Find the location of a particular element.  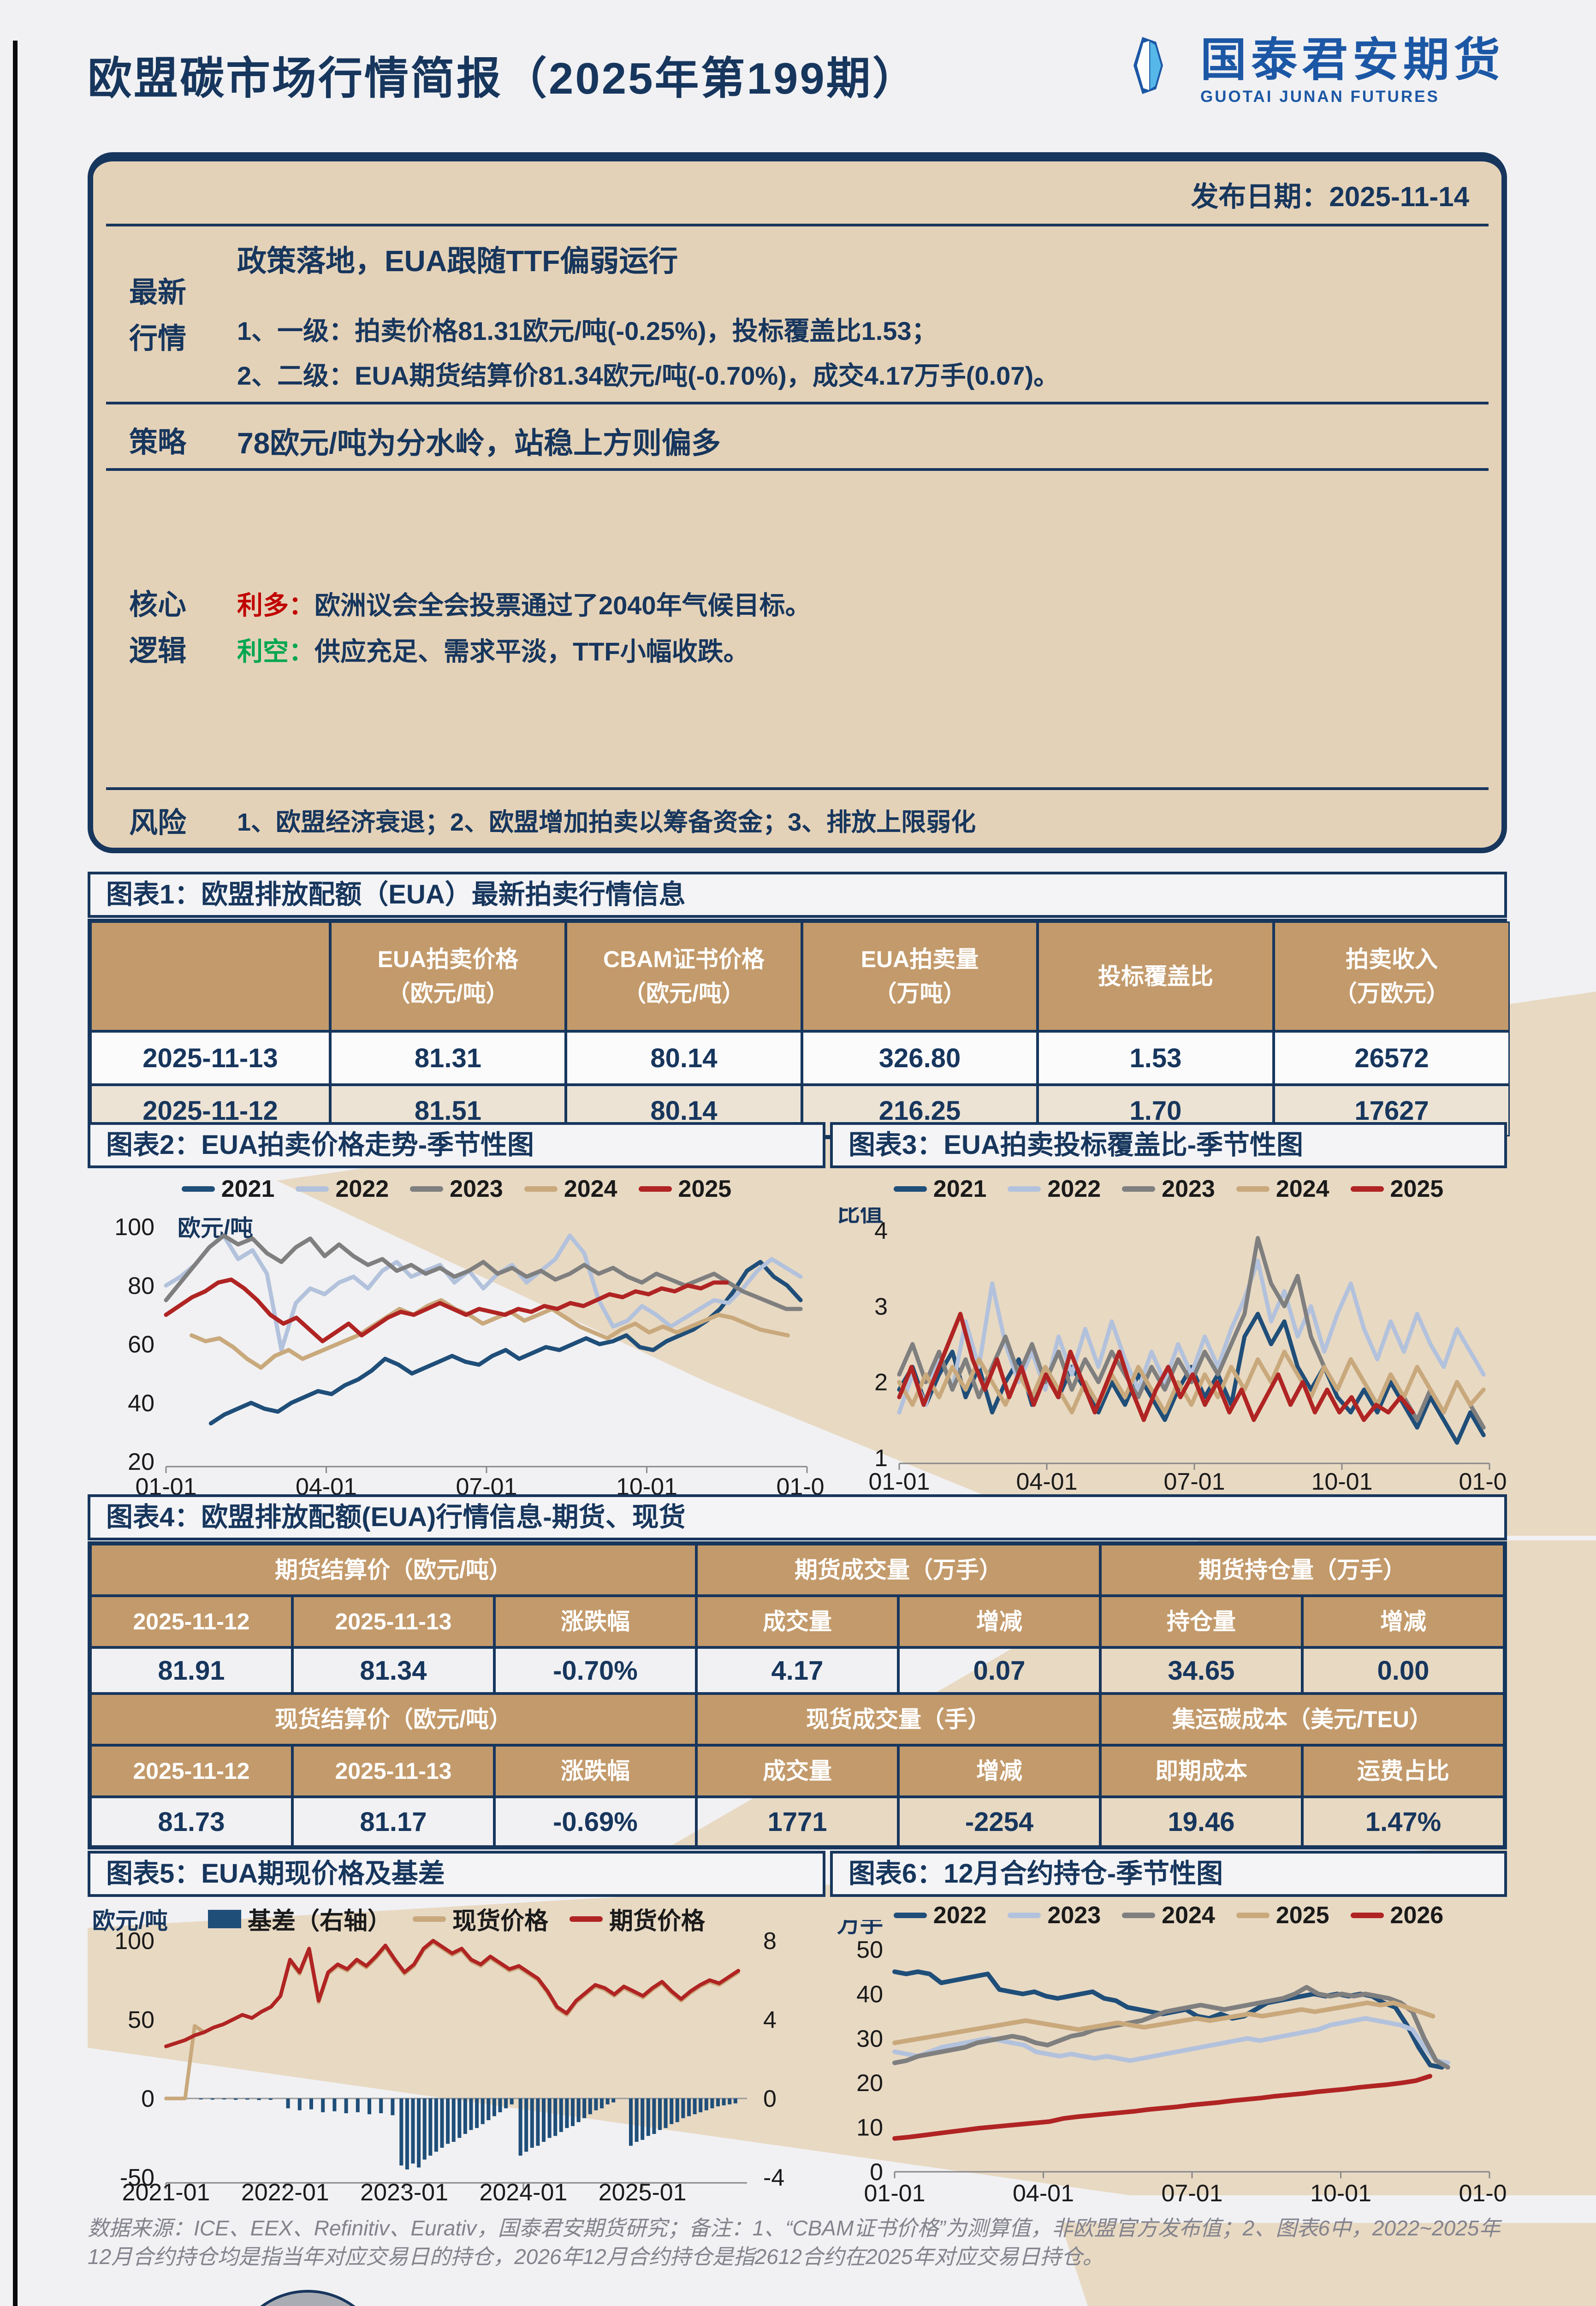

legend-item: 2022 is located at coordinates (940, 1915).